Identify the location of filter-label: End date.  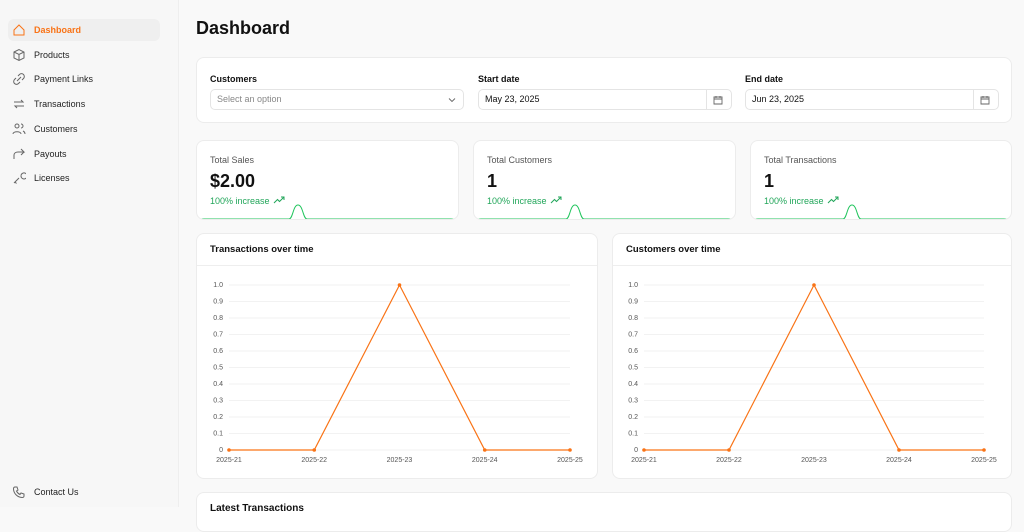
(764, 79).